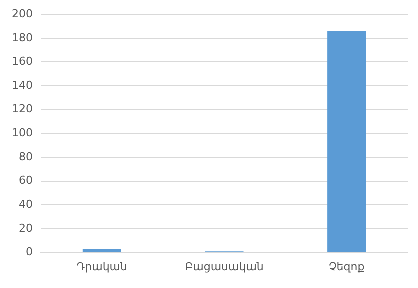 The height and width of the screenshot is (288, 418). Describe the element at coordinates (22, 133) in the screenshot. I see `y-tick-label: 100` at that location.